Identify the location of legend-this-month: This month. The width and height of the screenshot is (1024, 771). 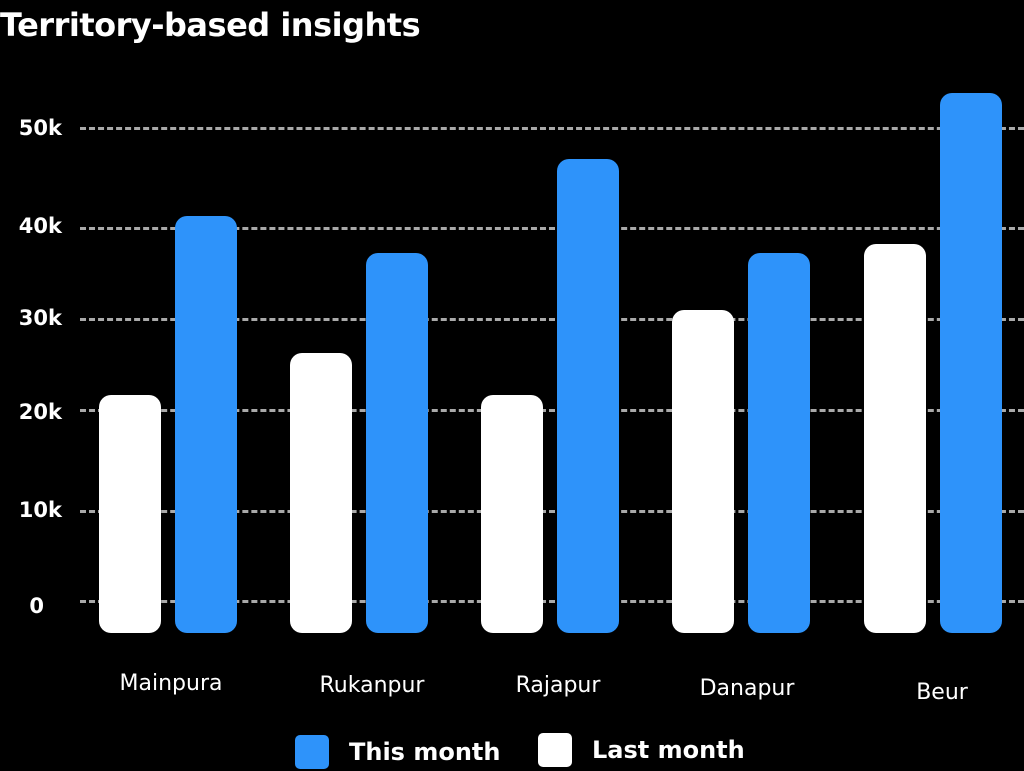
(397, 752).